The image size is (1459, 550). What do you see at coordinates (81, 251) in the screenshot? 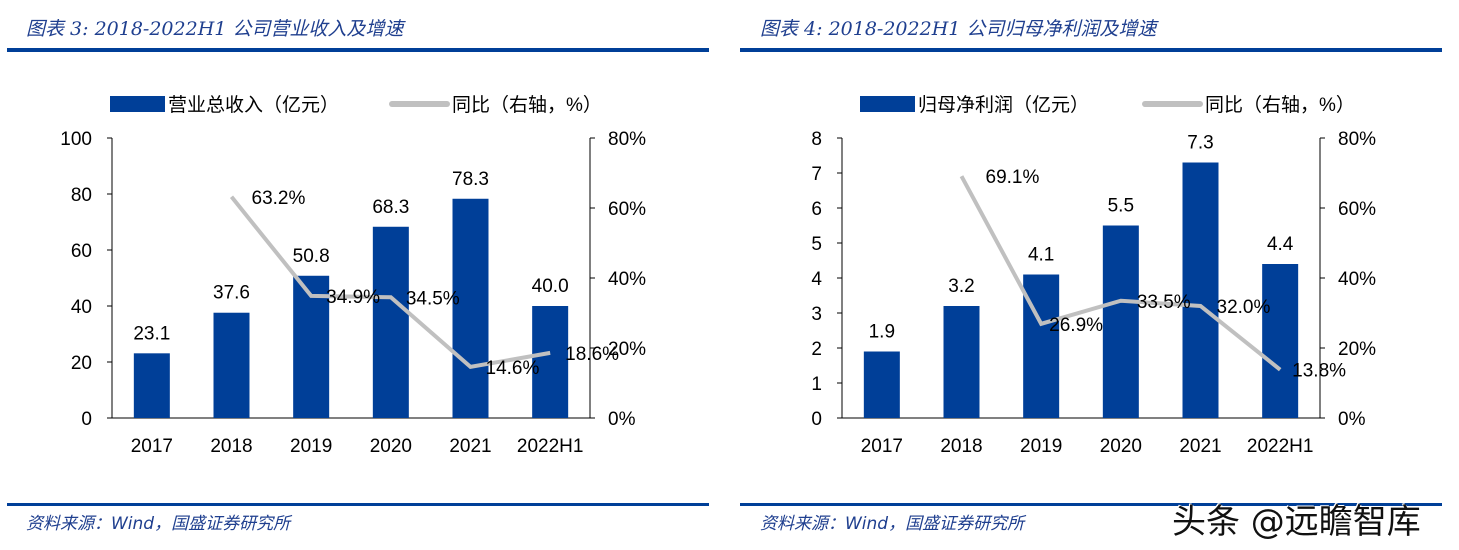
I see `y-tick-label: 60` at bounding box center [81, 251].